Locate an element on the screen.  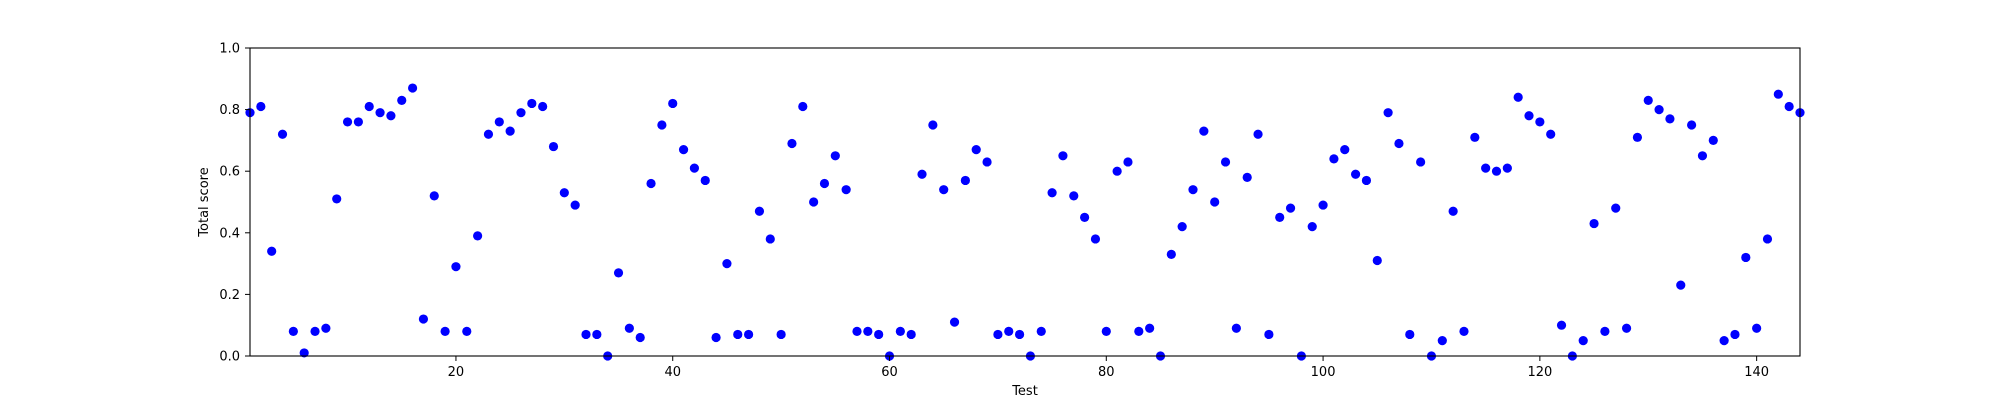
y-tick-label: 0.4 is located at coordinates (229, 233).